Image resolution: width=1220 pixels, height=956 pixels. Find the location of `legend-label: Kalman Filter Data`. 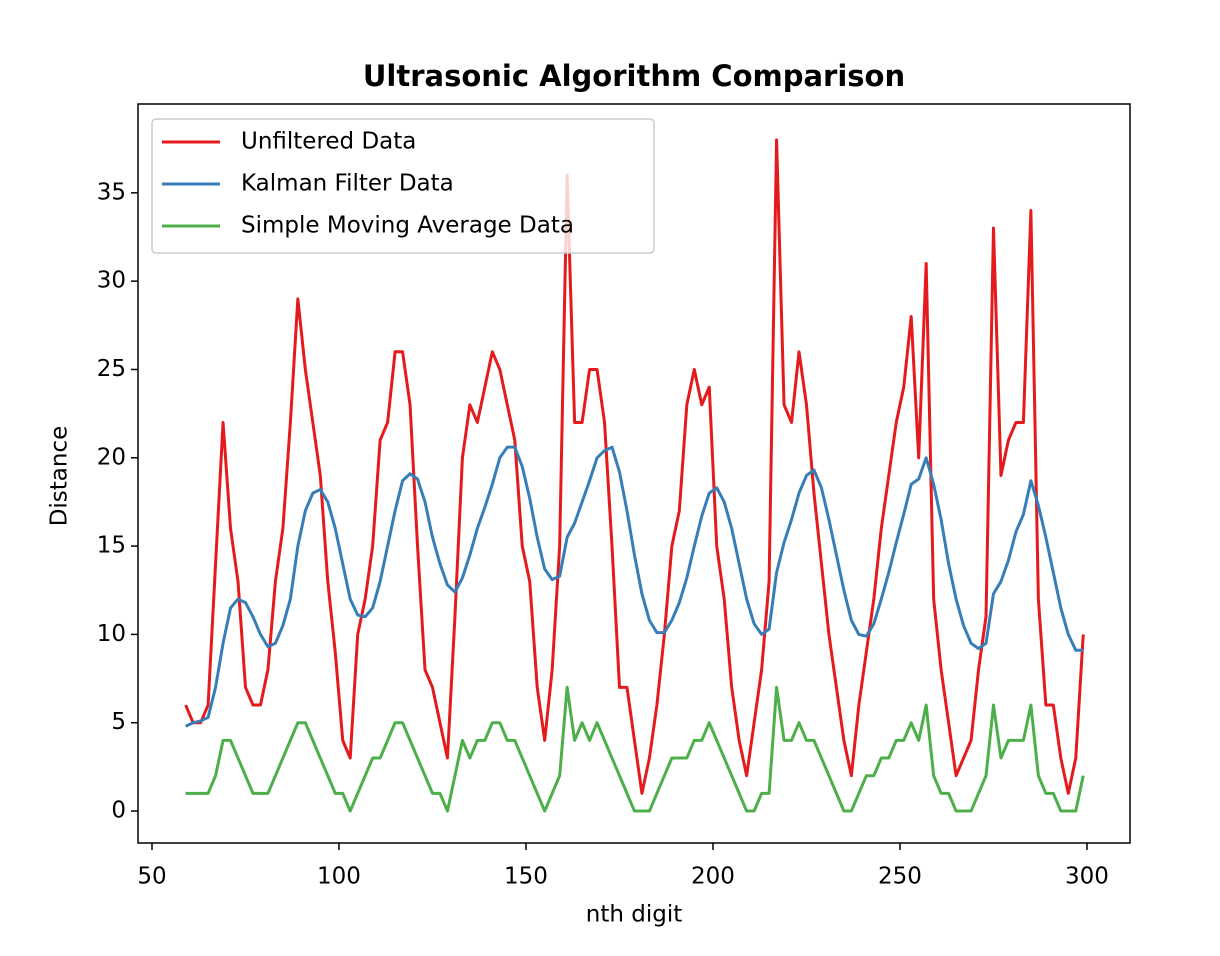

legend-label: Kalman Filter Data is located at coordinates (347, 184).